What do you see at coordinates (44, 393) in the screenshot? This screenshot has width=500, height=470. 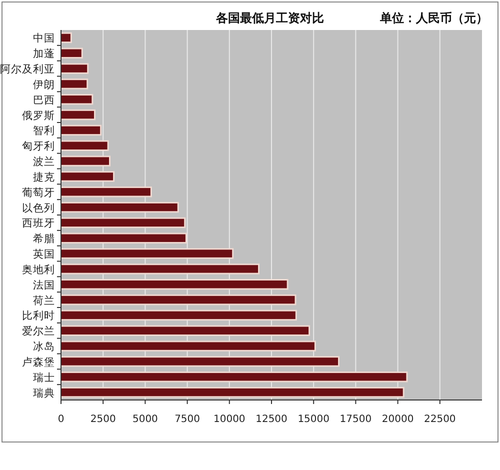 I see `y-tick-label: 瑞典` at bounding box center [44, 393].